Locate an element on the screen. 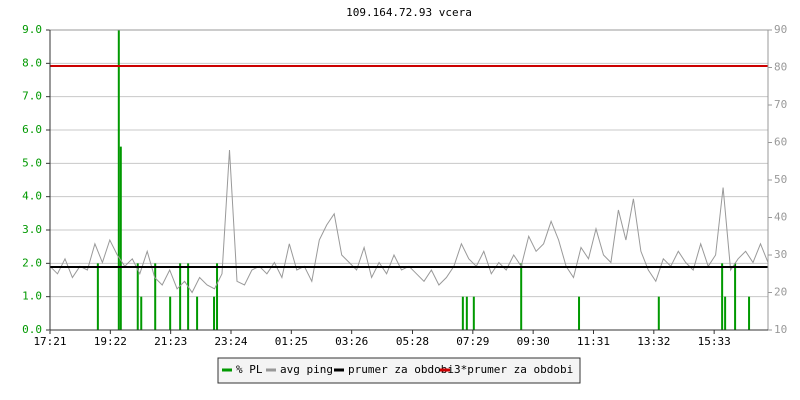  y2-tick-label: 50 is located at coordinates (780, 179).